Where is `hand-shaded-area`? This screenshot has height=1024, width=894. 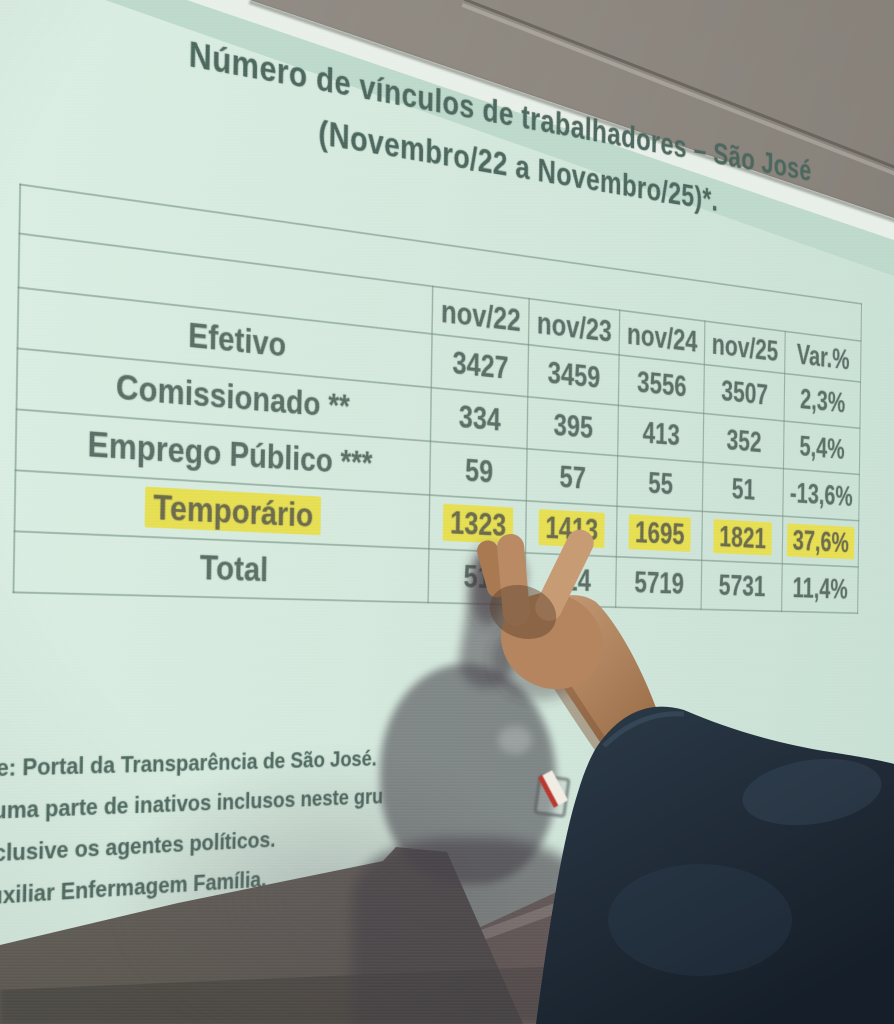 hand-shaded-area is located at coordinates (523, 612).